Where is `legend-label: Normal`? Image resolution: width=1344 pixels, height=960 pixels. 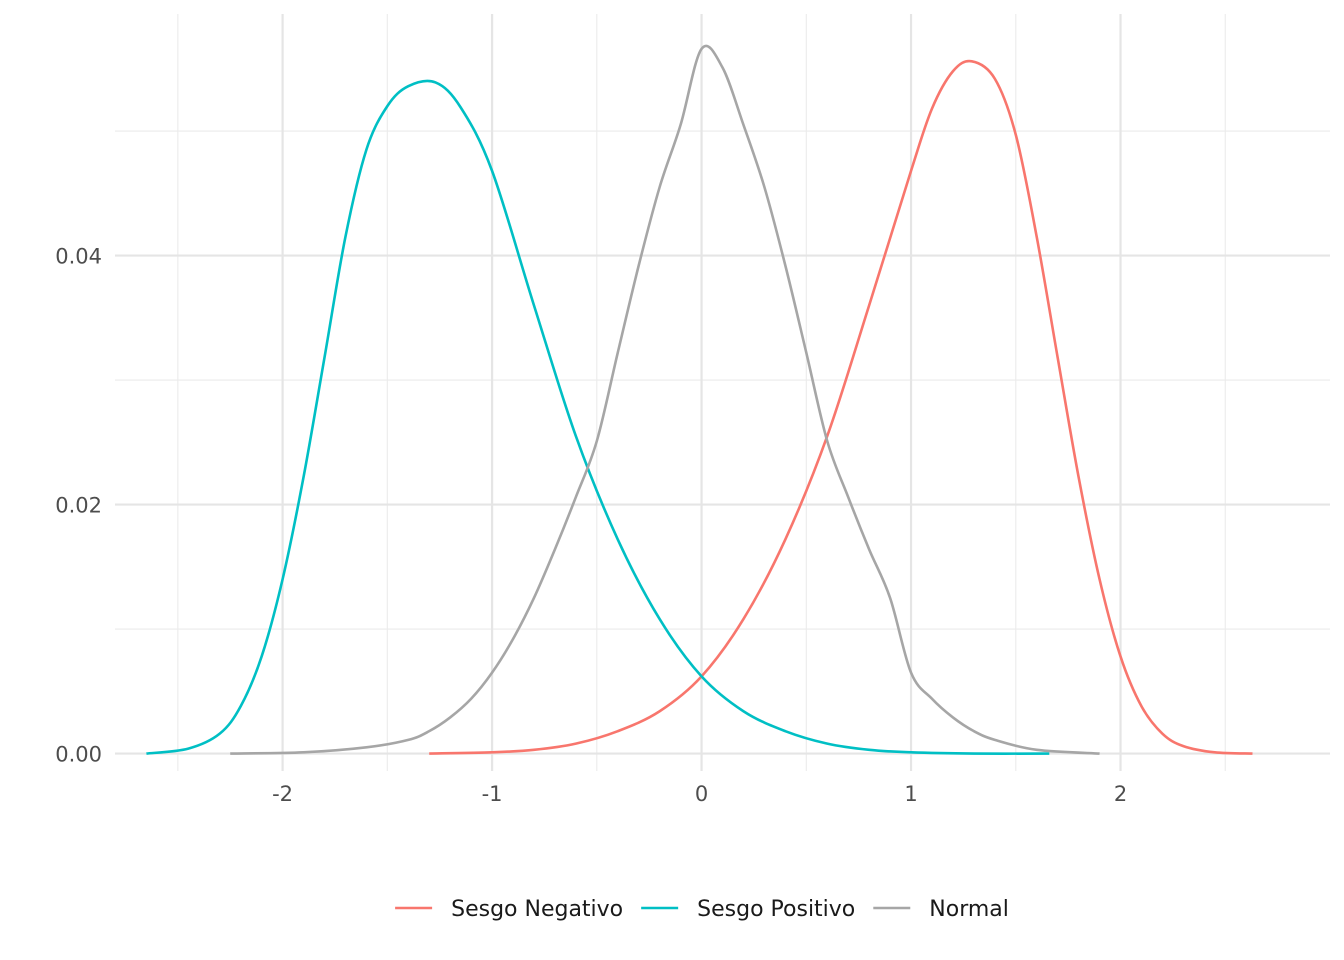 legend-label: Normal is located at coordinates (969, 909).